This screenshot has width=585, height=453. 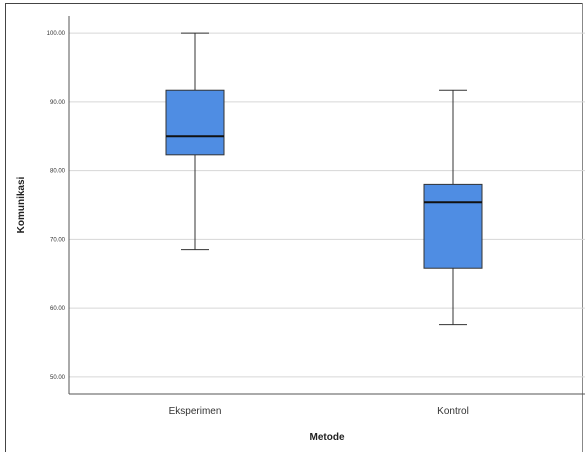 What do you see at coordinates (582, 227) in the screenshot?
I see `chart-frame-right-edge` at bounding box center [582, 227].